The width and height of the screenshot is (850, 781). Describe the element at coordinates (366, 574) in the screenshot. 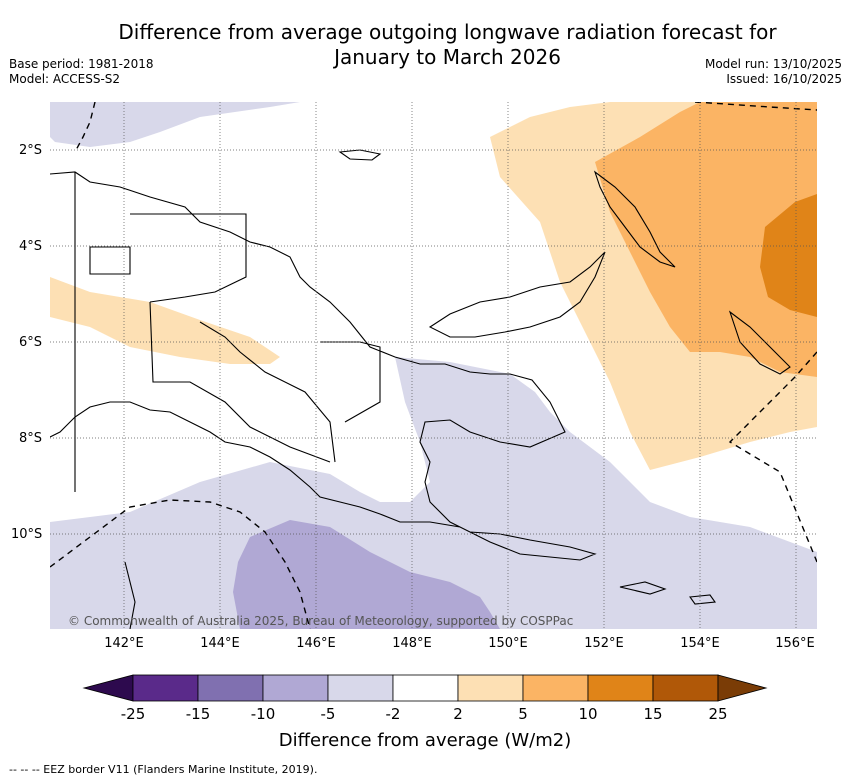

I see `anomaly-neg-south-core` at that location.